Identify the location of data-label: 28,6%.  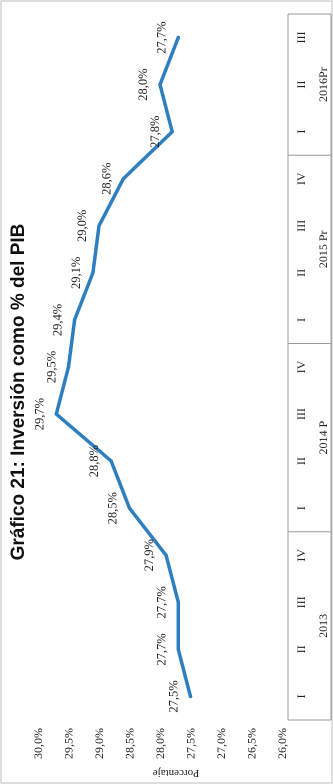
(106, 179).